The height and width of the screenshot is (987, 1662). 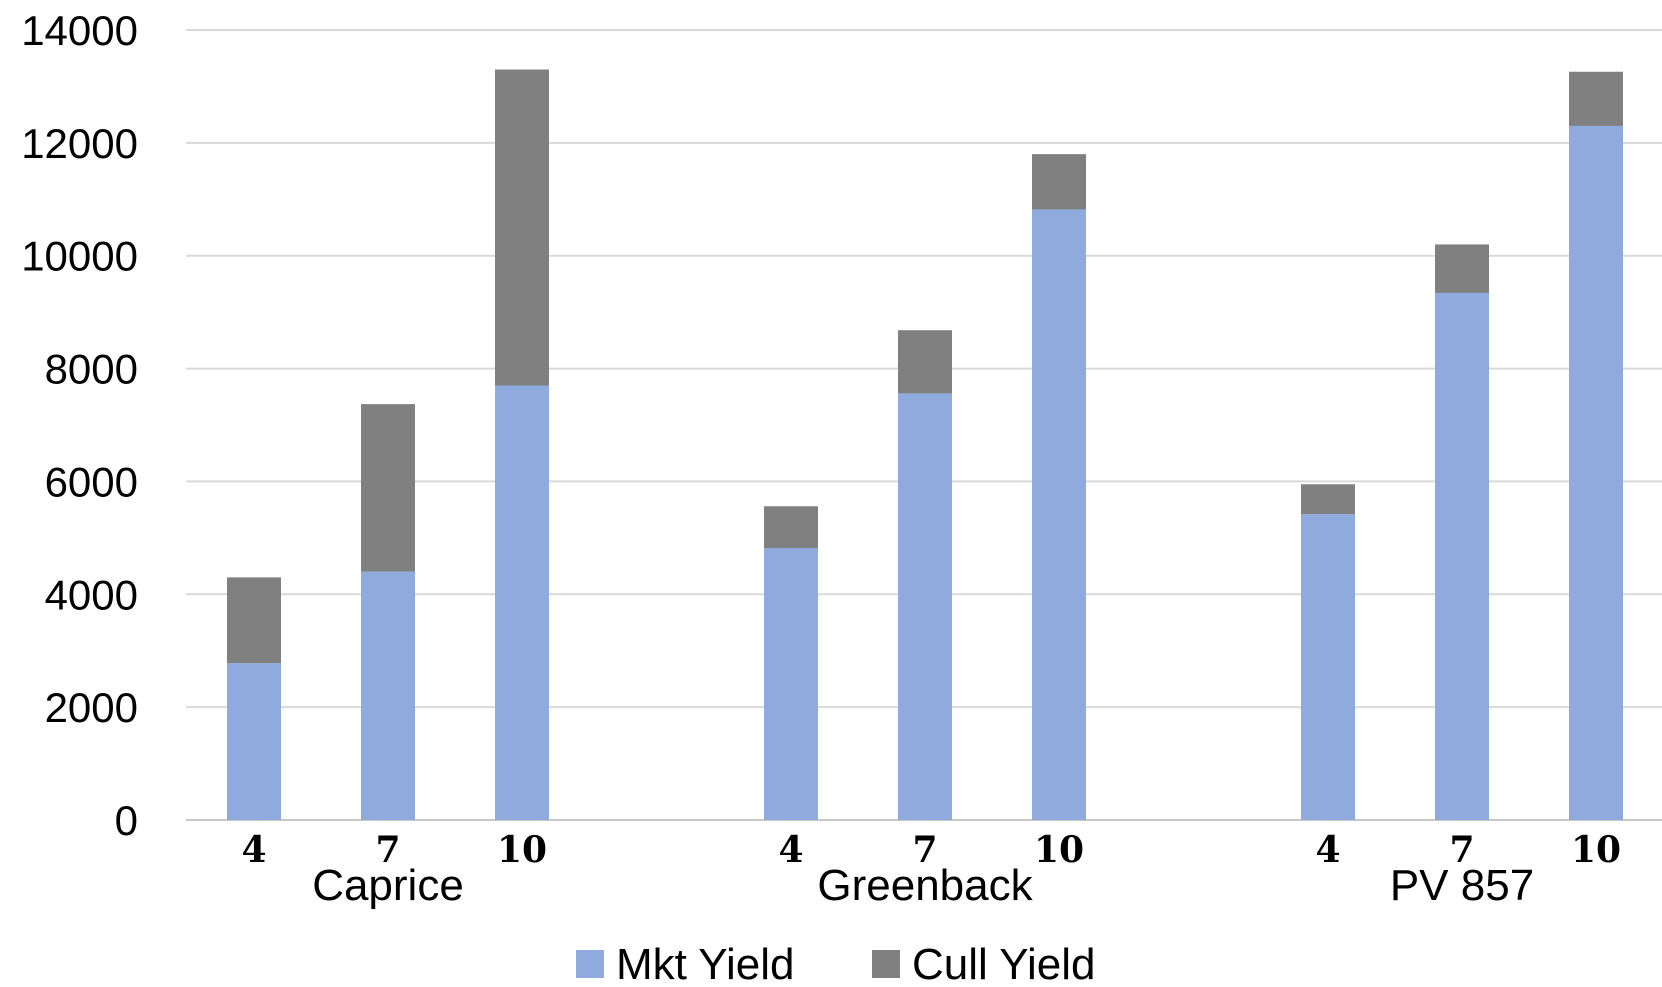 I want to click on y-tick-label: 6000, so click(x=91, y=481).